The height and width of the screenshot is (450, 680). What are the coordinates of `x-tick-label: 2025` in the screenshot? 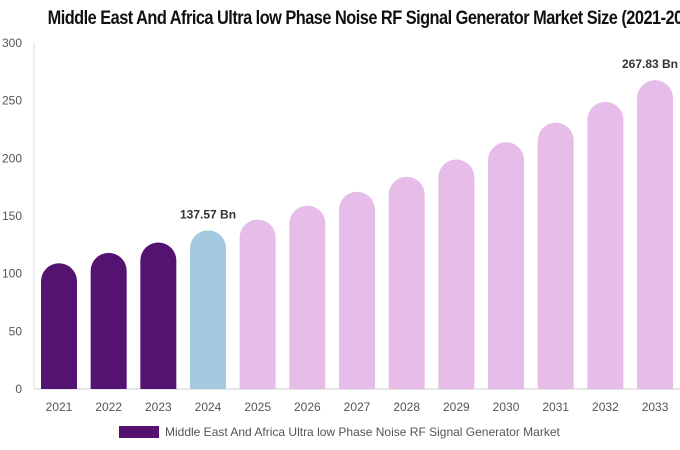 It's located at (257, 407).